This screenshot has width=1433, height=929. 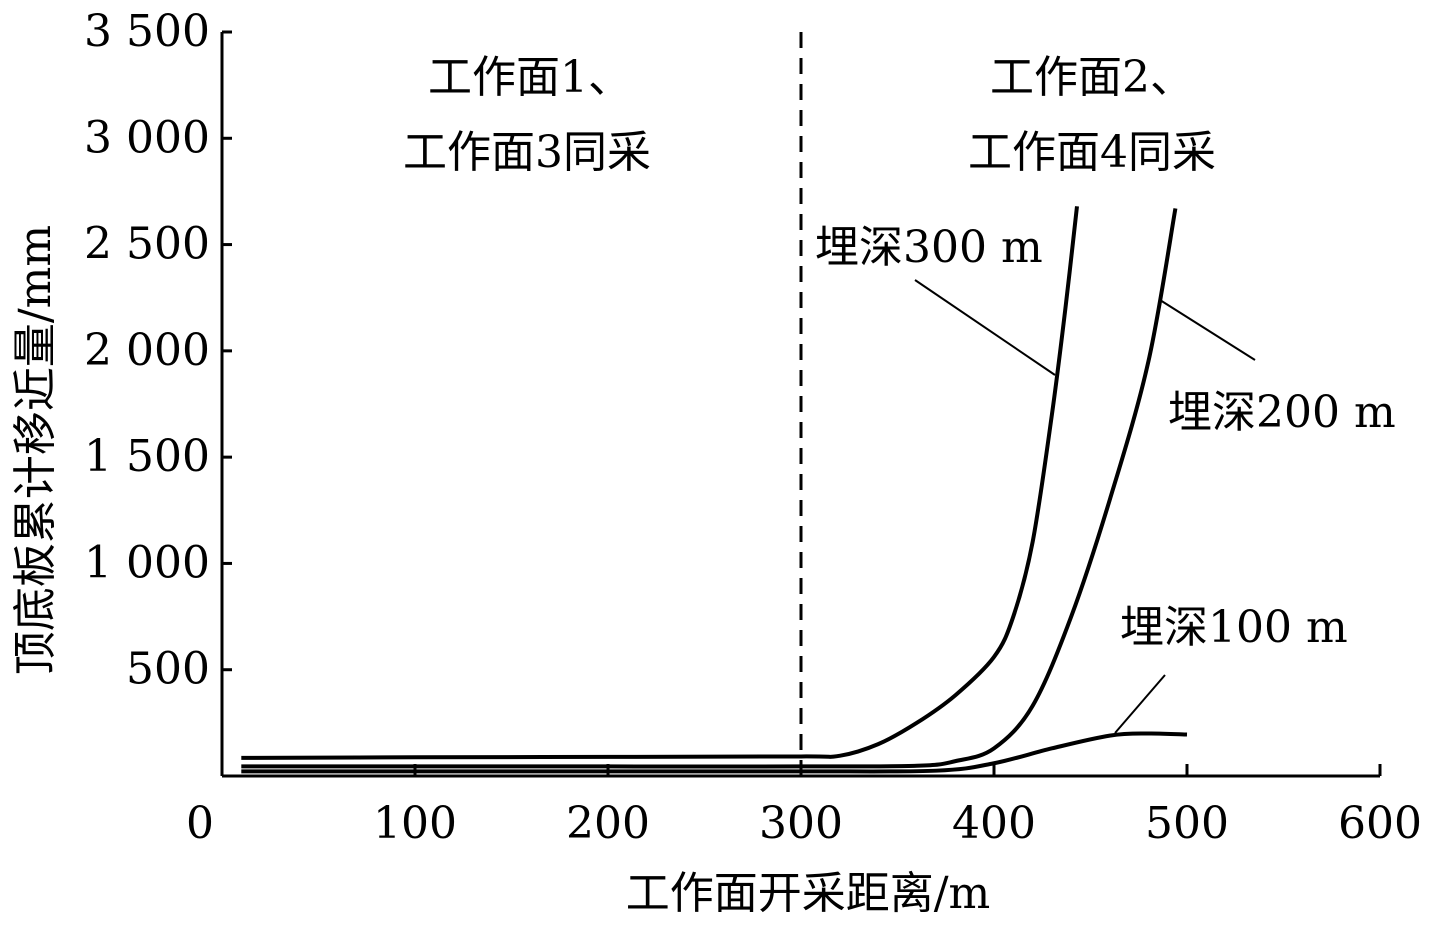 What do you see at coordinates (530, 77) in the screenshot?
I see `region-label-left-line1: 工作面1、` at bounding box center [530, 77].